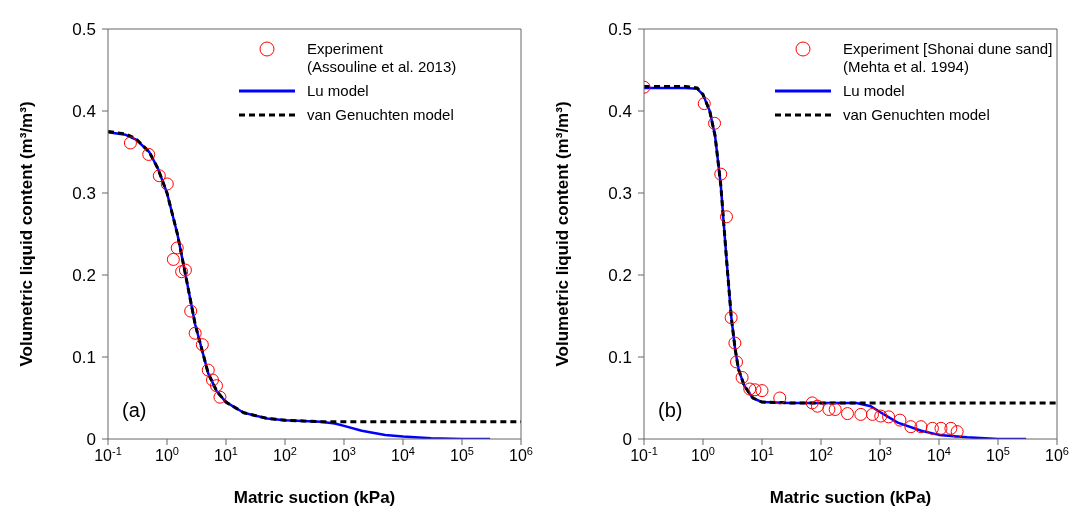  Describe the element at coordinates (670, 410) in the screenshot. I see `annotation: (b)` at that location.